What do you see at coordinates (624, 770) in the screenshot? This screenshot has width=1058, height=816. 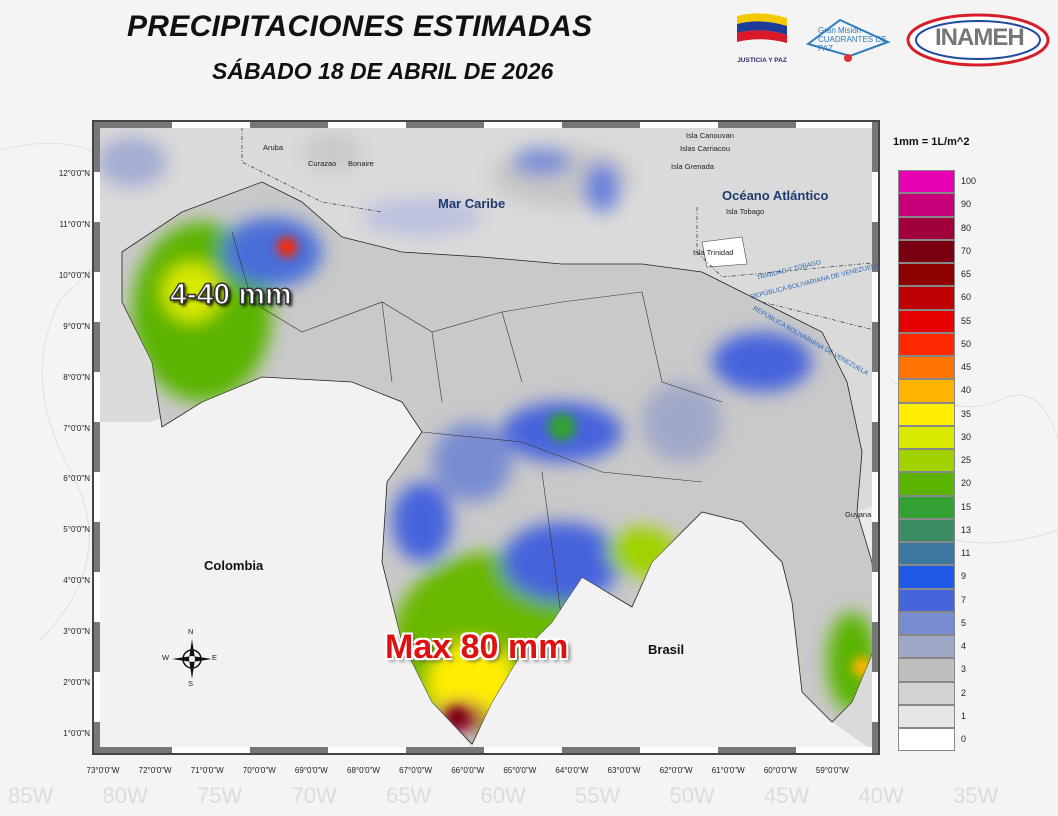 I see `lon-label: 63°0'0"W` at bounding box center [624, 770].